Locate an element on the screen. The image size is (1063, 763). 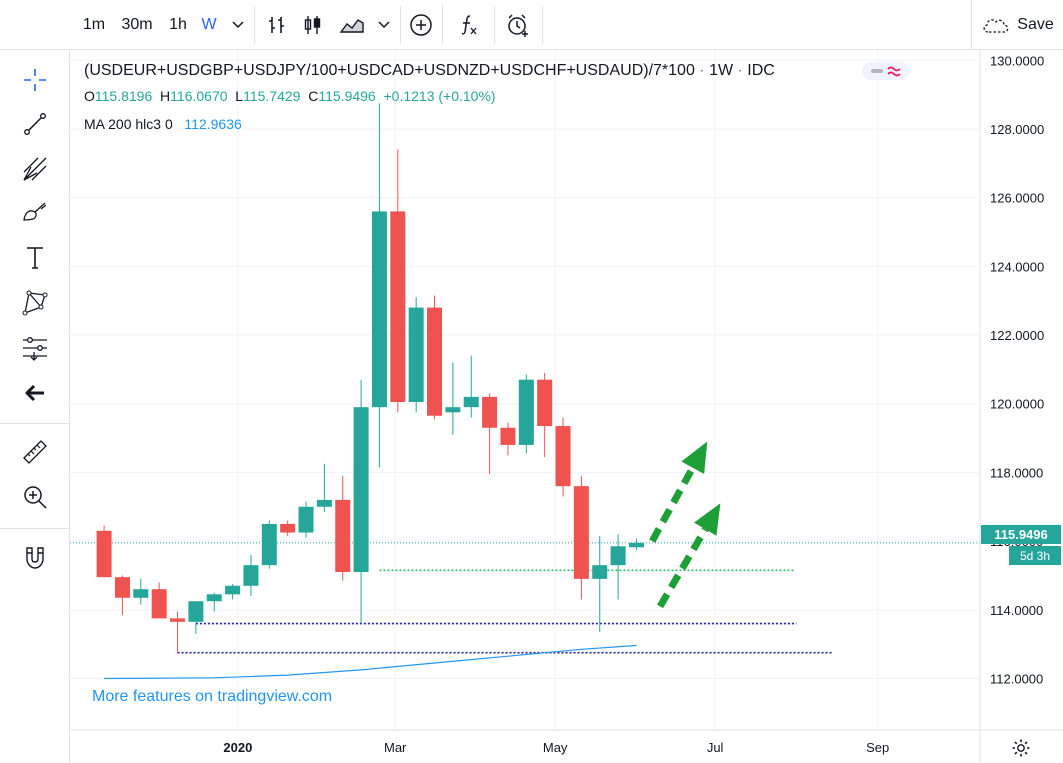
price-tick-label: 128.0000 is located at coordinates (1017, 129).